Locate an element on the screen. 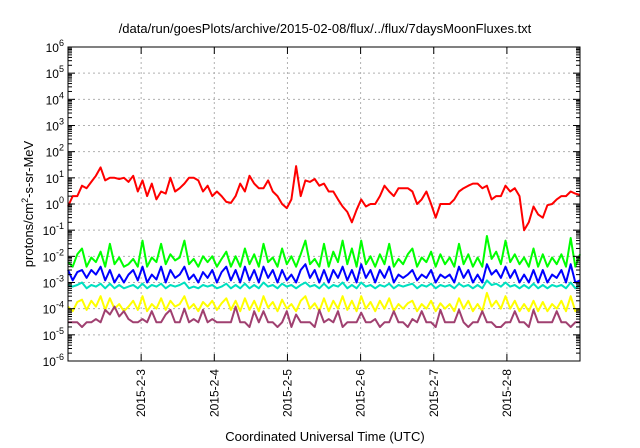 The height and width of the screenshot is (448, 640). y-tick-label: 10⁻⁵ is located at coordinates (53, 334).